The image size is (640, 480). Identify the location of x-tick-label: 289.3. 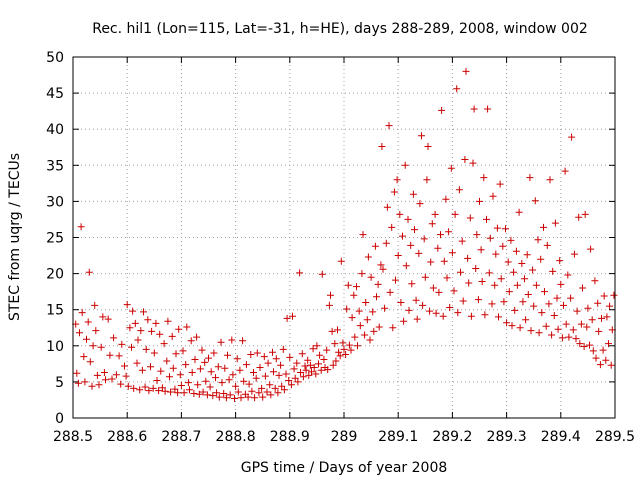
(507, 437).